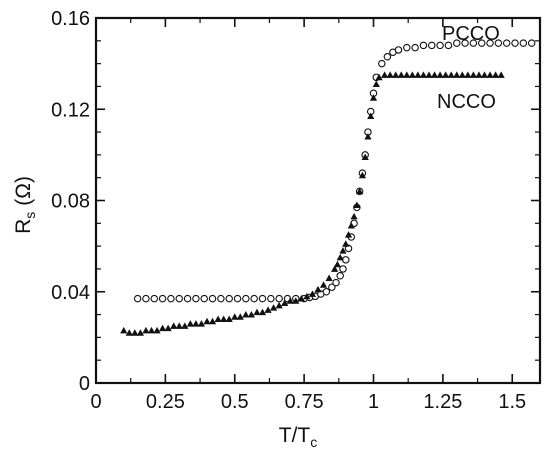 The height and width of the screenshot is (453, 546). Describe the element at coordinates (70, 202) in the screenshot. I see `y-tick-label: 0.08` at that location.